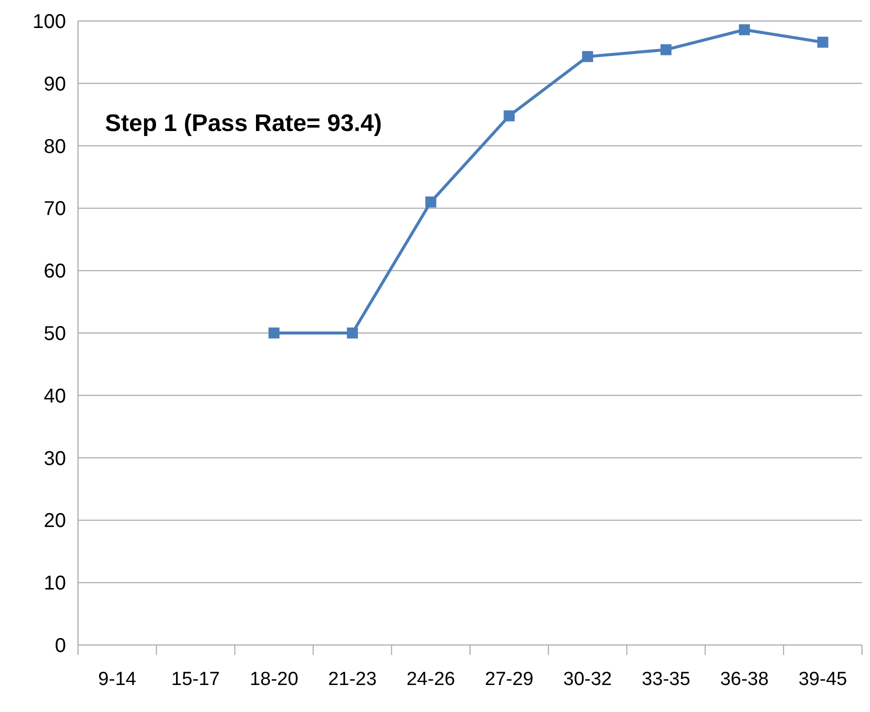  I want to click on x-tick-label: 39-45, so click(823, 679).